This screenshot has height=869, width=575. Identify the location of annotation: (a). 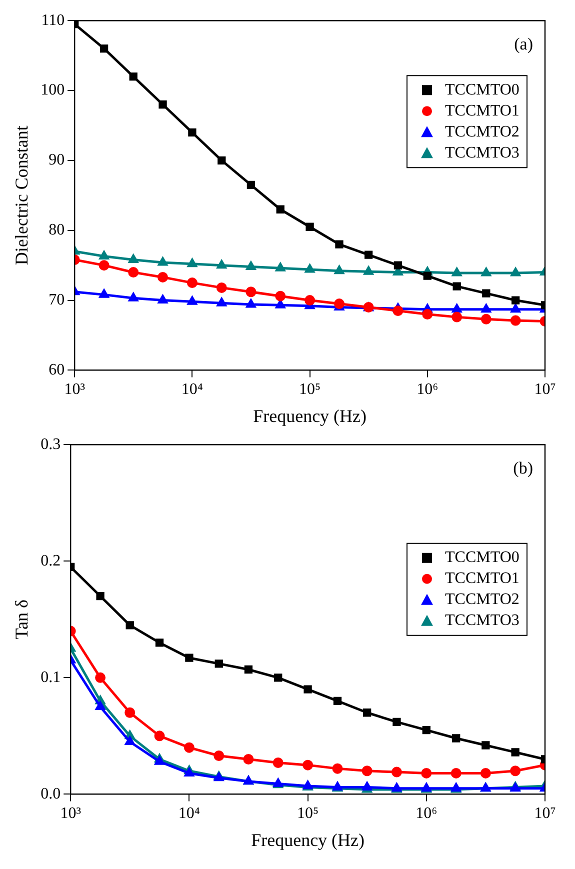
(523, 44).